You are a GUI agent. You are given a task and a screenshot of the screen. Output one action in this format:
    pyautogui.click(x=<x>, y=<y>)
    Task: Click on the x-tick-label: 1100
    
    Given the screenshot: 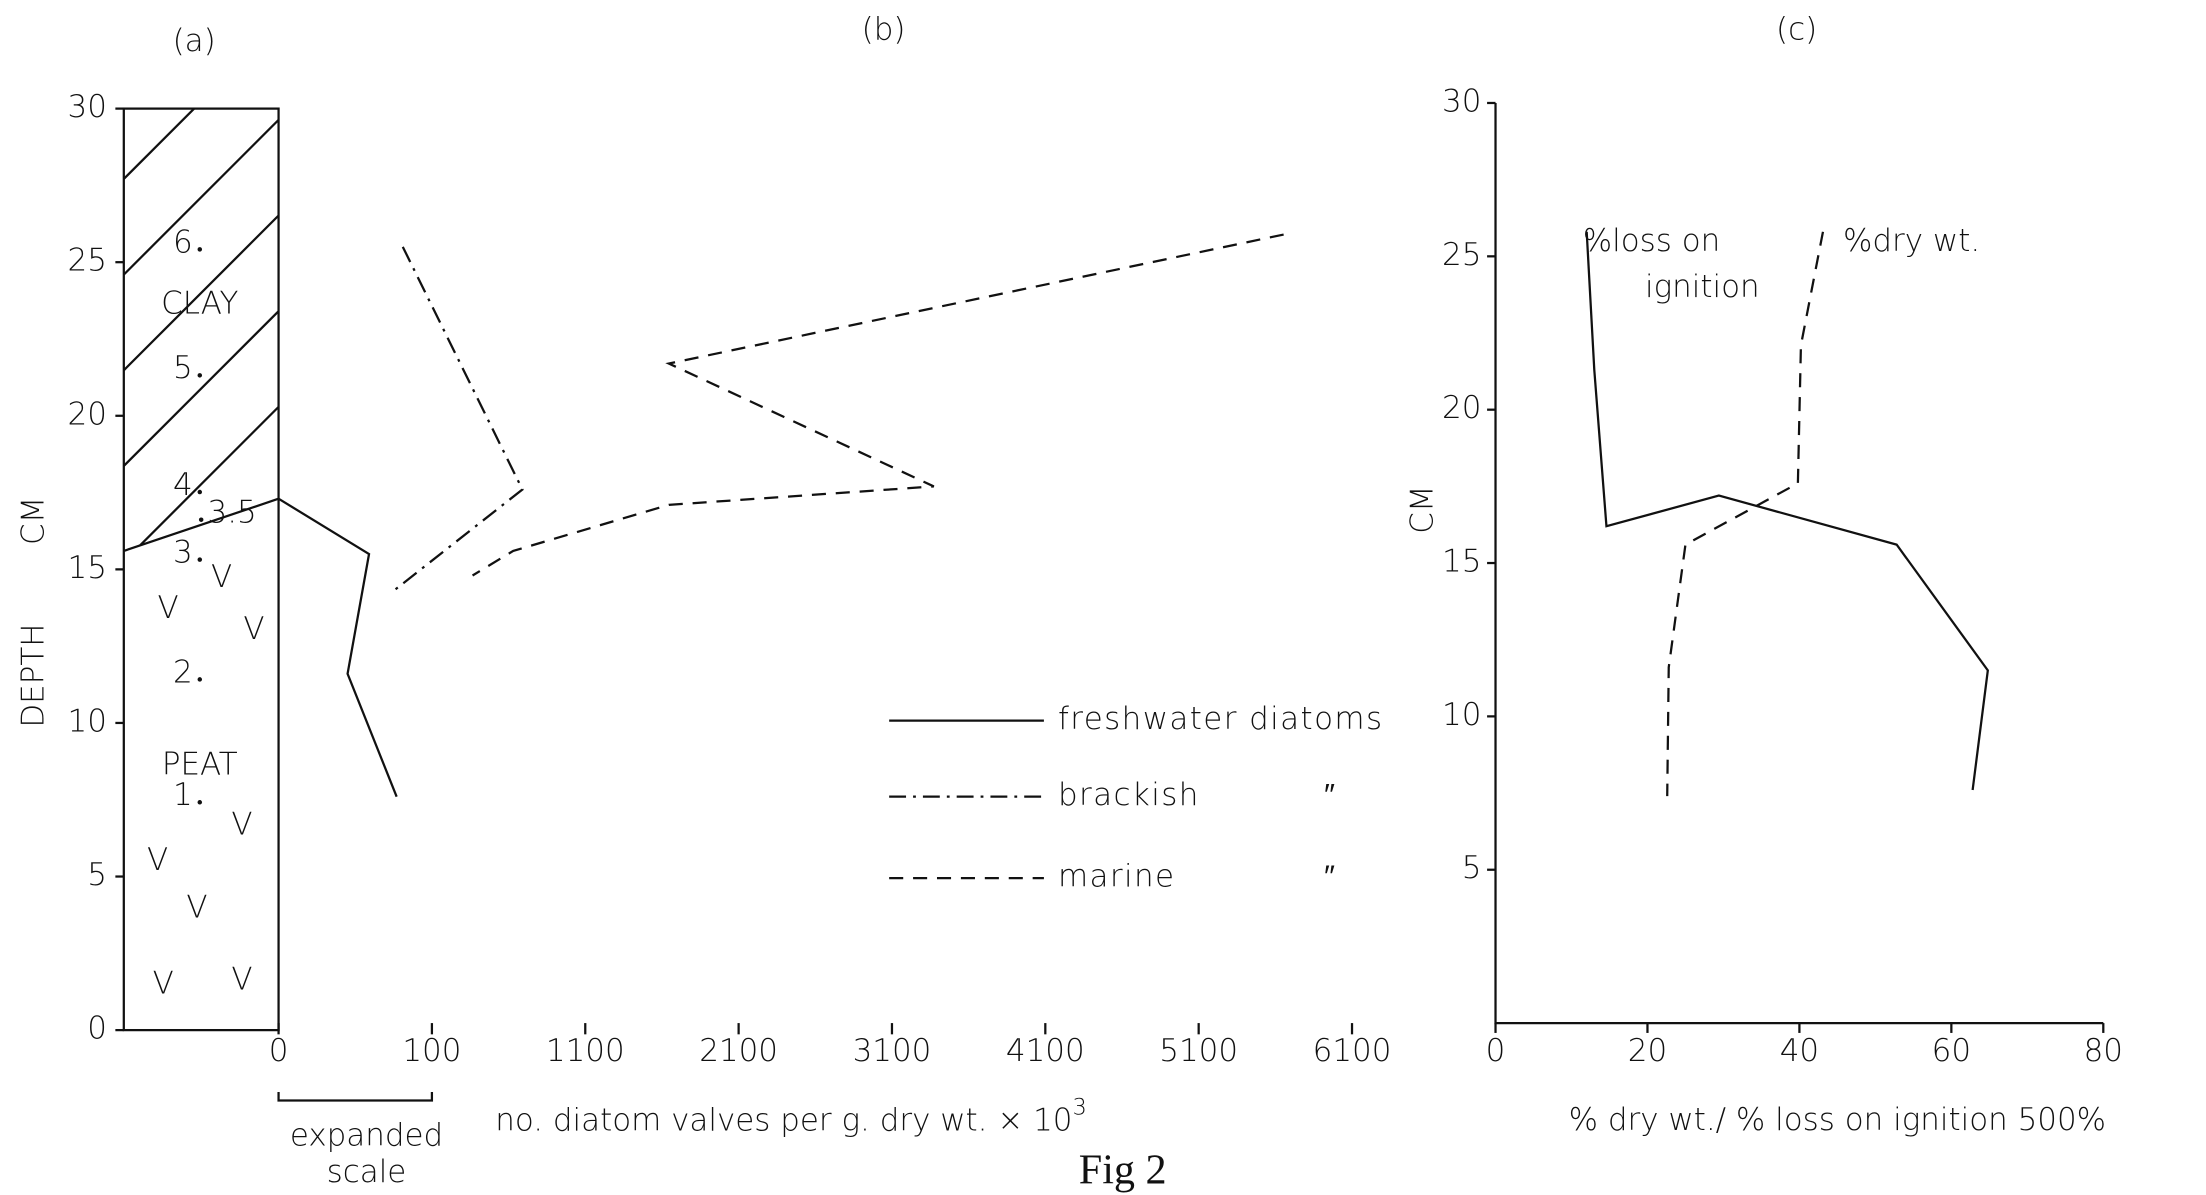 What is the action you would take?
    pyautogui.click(x=585, y=1051)
    